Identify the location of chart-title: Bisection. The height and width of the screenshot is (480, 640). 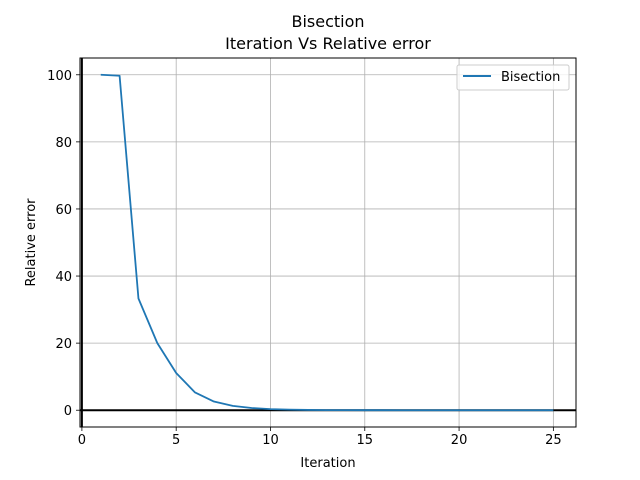
(327, 21).